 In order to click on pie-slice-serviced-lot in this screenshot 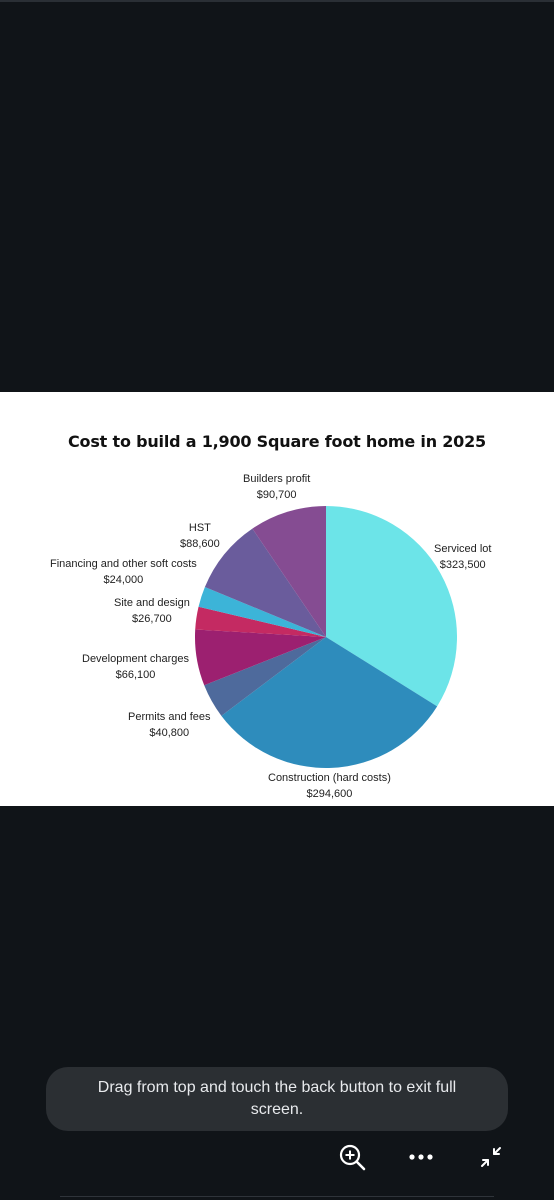, I will do `click(391, 606)`.